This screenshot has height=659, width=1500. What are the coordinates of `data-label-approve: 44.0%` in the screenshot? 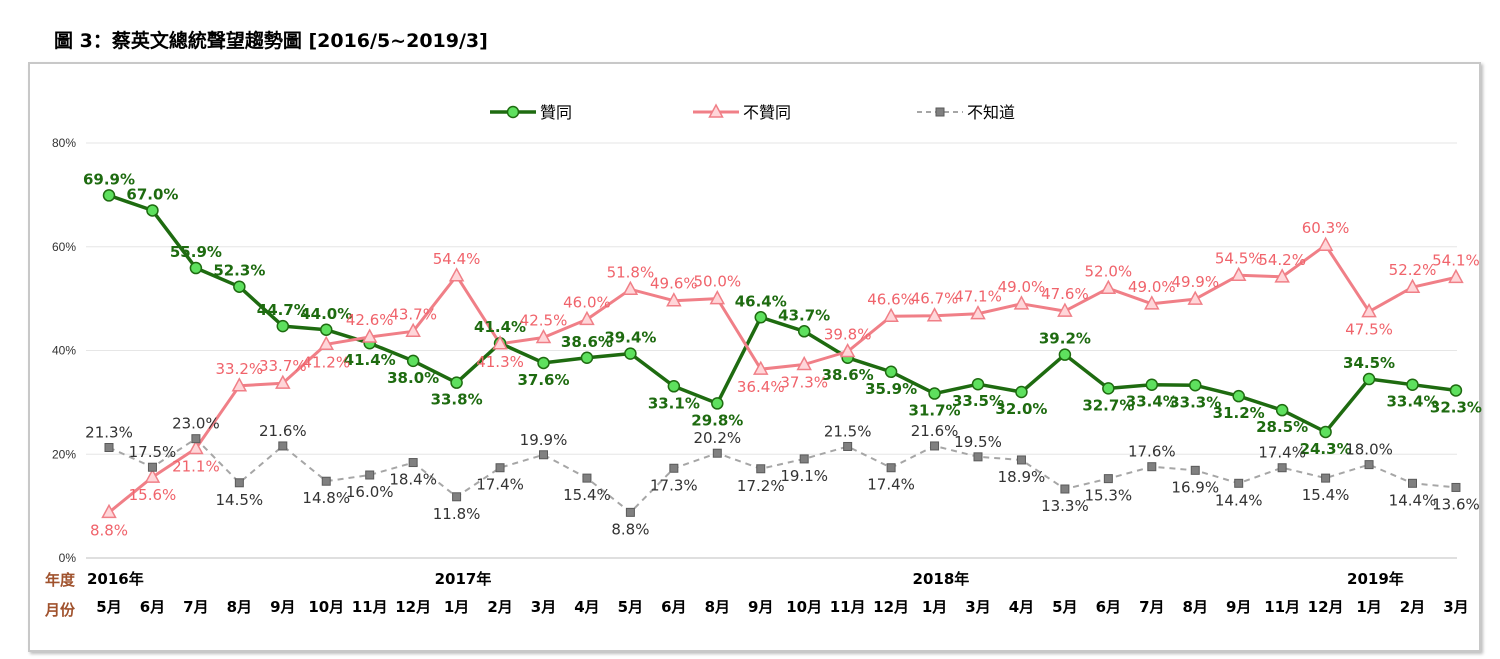 It's located at (326, 314).